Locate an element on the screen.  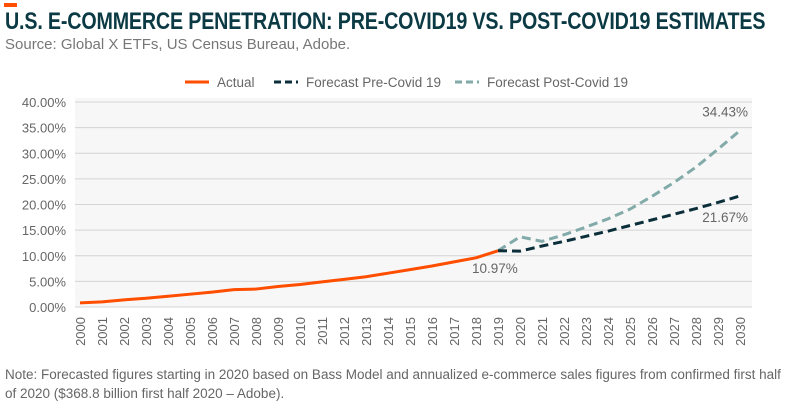
y-tick-label: 15.00% is located at coordinates (44, 230).